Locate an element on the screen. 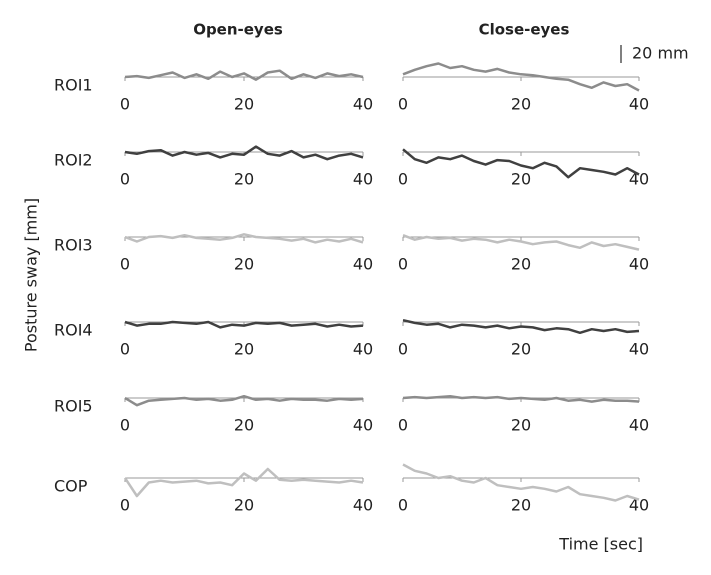 This screenshot has width=711, height=575. column-title: Close-eyes is located at coordinates (524, 30).